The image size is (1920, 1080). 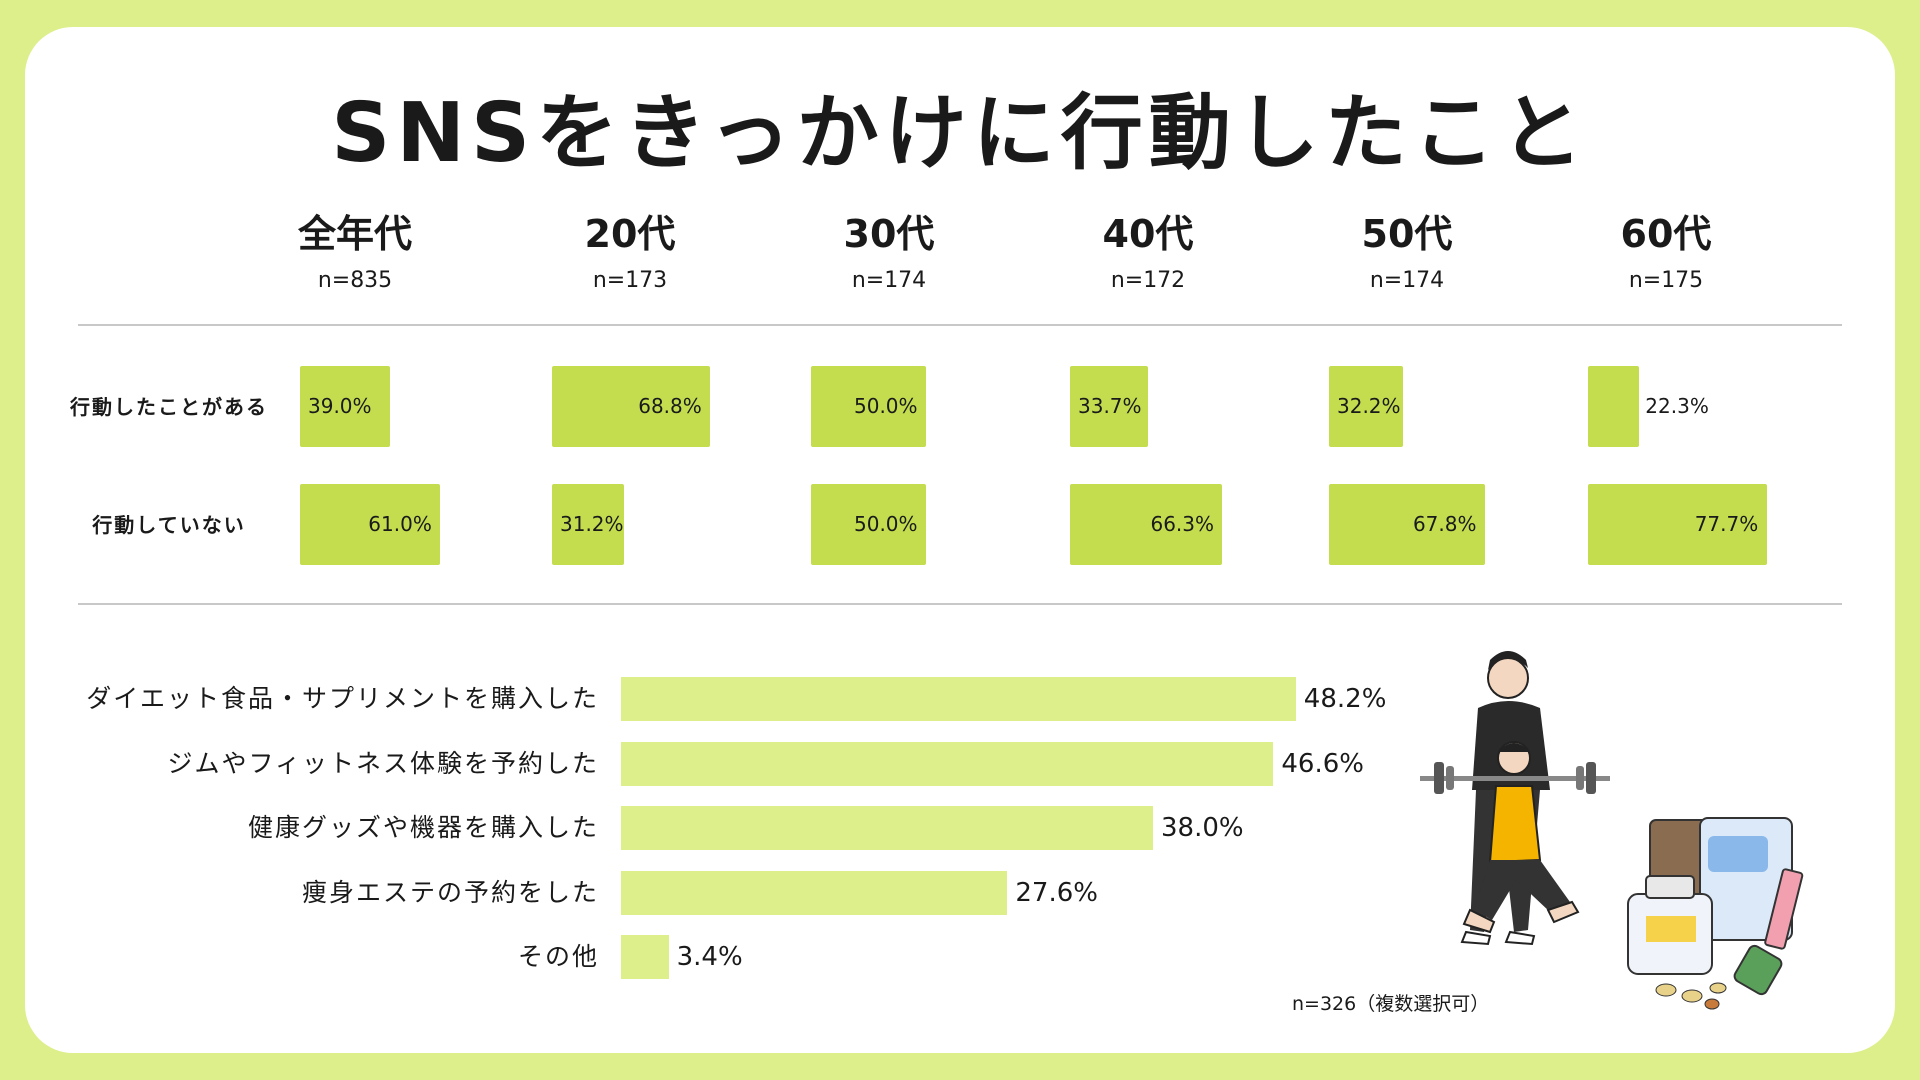 What do you see at coordinates (592, 524) in the screenshot?
I see `tile-value-label: 31.2%` at bounding box center [592, 524].